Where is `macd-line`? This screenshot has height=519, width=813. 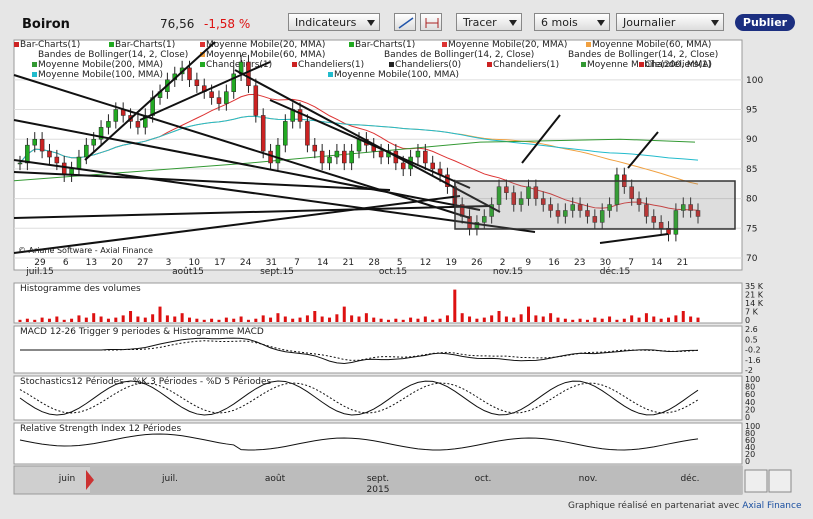
macd-line is located at coordinates (359, 350).